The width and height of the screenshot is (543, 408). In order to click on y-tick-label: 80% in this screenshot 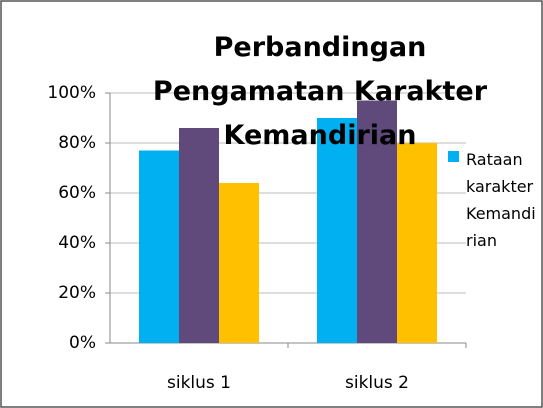, I will do `click(77, 143)`.